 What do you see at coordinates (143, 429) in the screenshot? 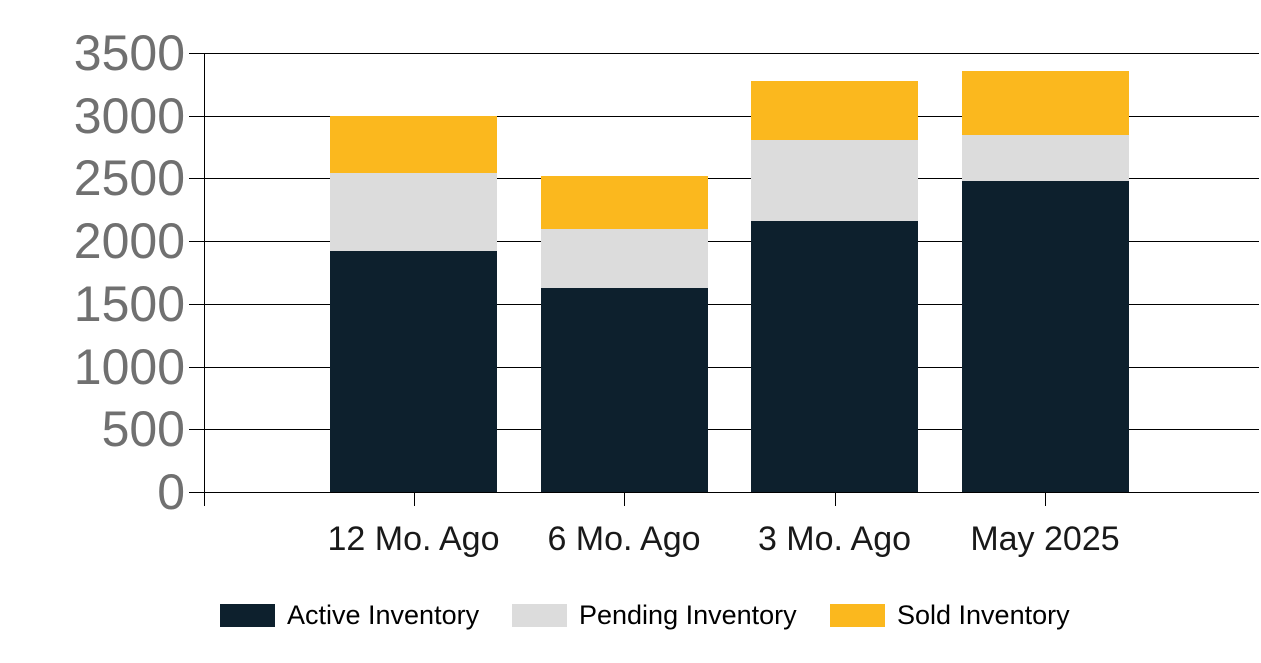
I see `y-axis-label: 500` at bounding box center [143, 429].